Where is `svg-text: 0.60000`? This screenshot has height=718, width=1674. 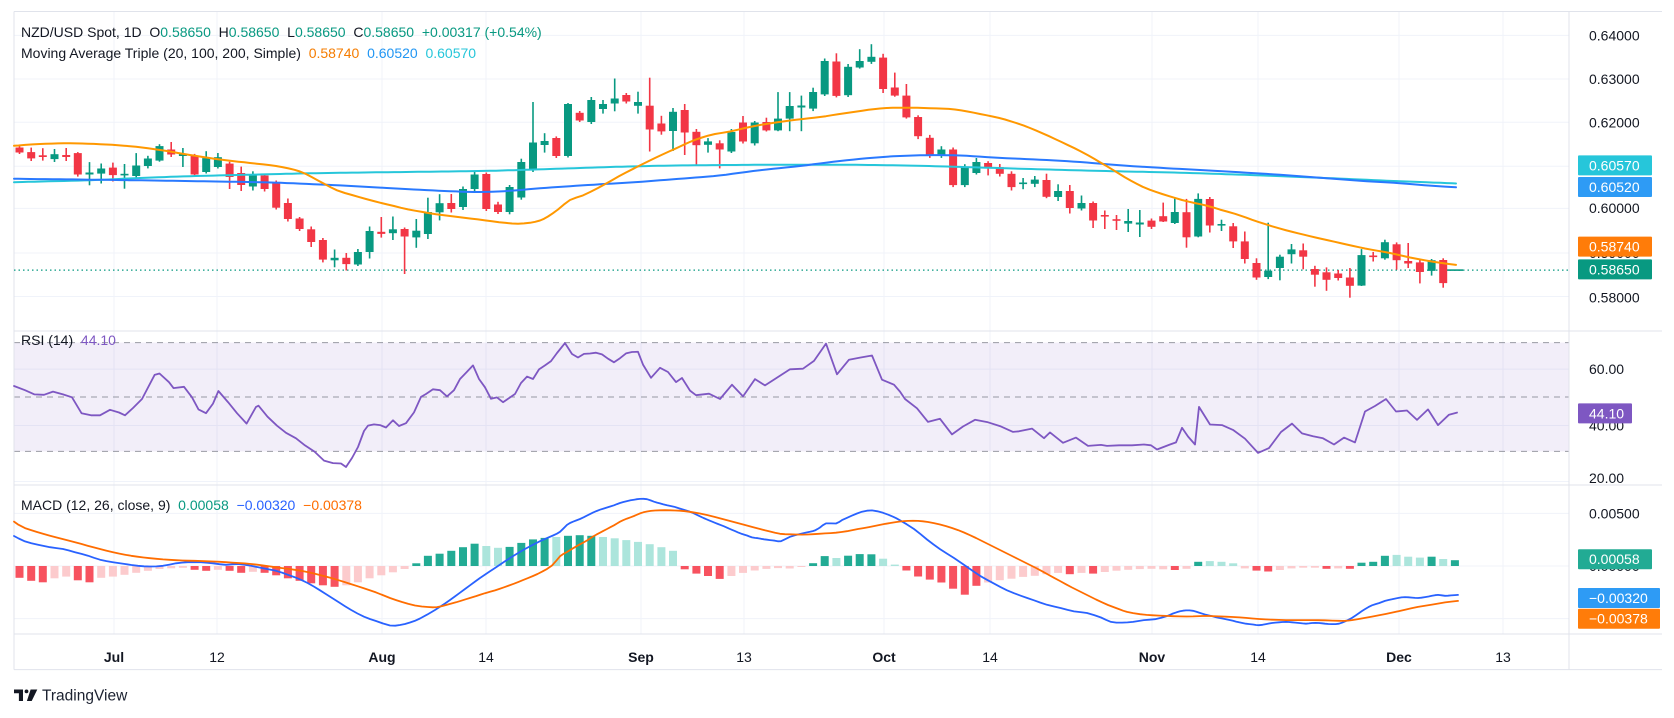 svg-text: 0.60000 is located at coordinates (1614, 208).